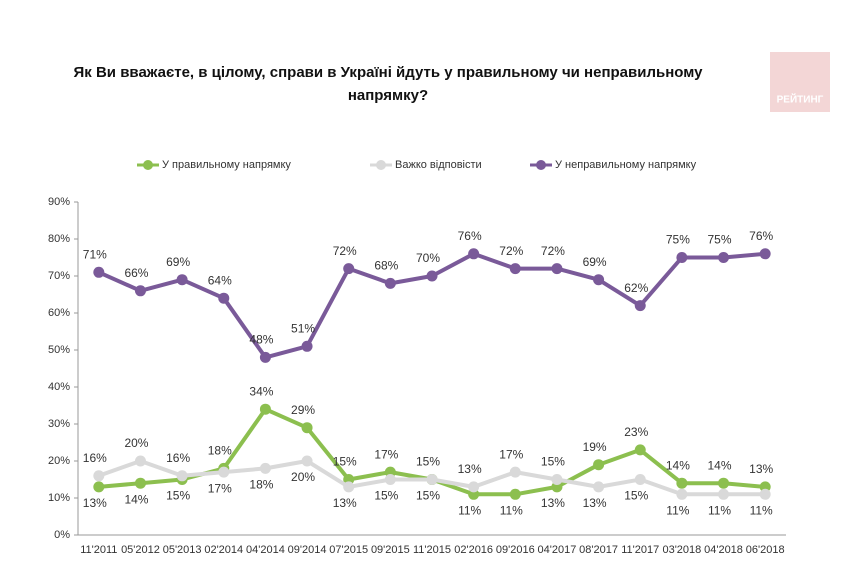 Image resolution: width=849 pixels, height=568 pixels. Describe the element at coordinates (636, 432) in the screenshot. I see `data-label: 23%` at that location.